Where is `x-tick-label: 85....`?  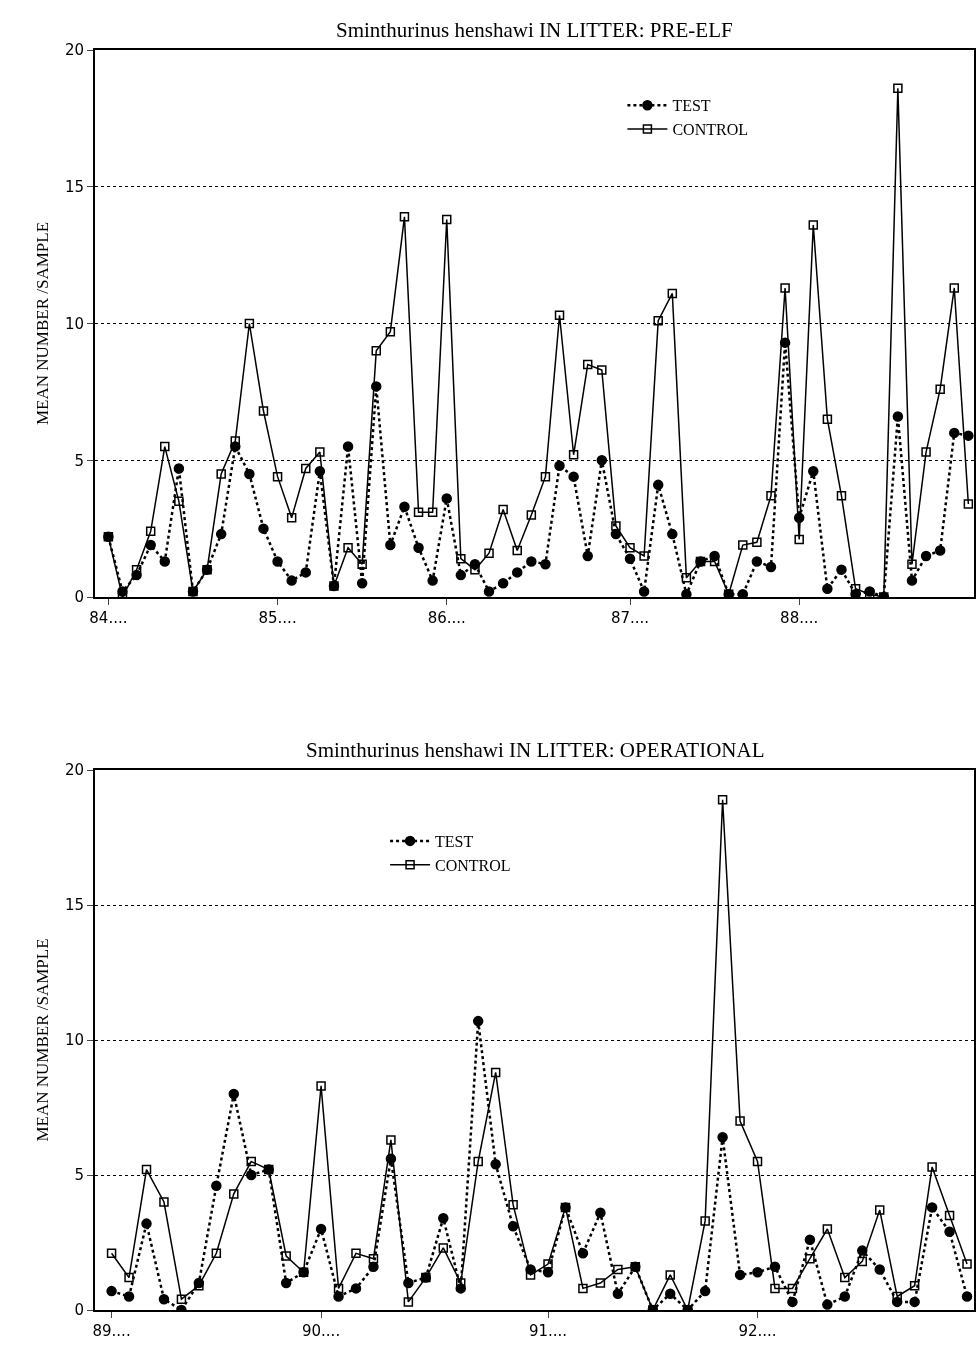
x-tick-label: 85.... is located at coordinates (277, 618).